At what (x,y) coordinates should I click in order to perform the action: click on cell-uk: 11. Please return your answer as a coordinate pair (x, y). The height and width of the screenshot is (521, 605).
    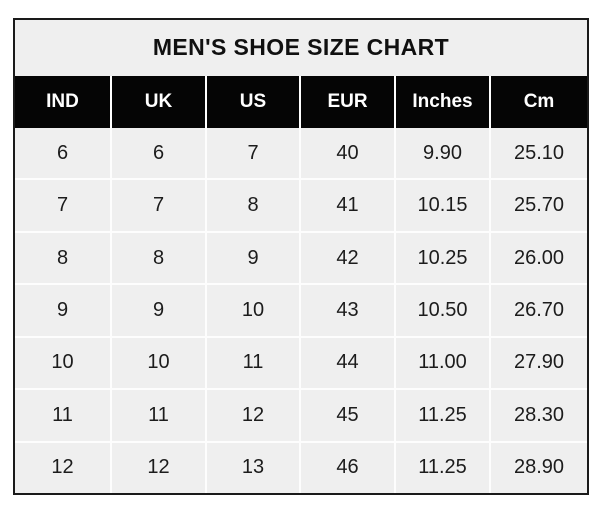
    Looking at the image, I should click on (159, 415).